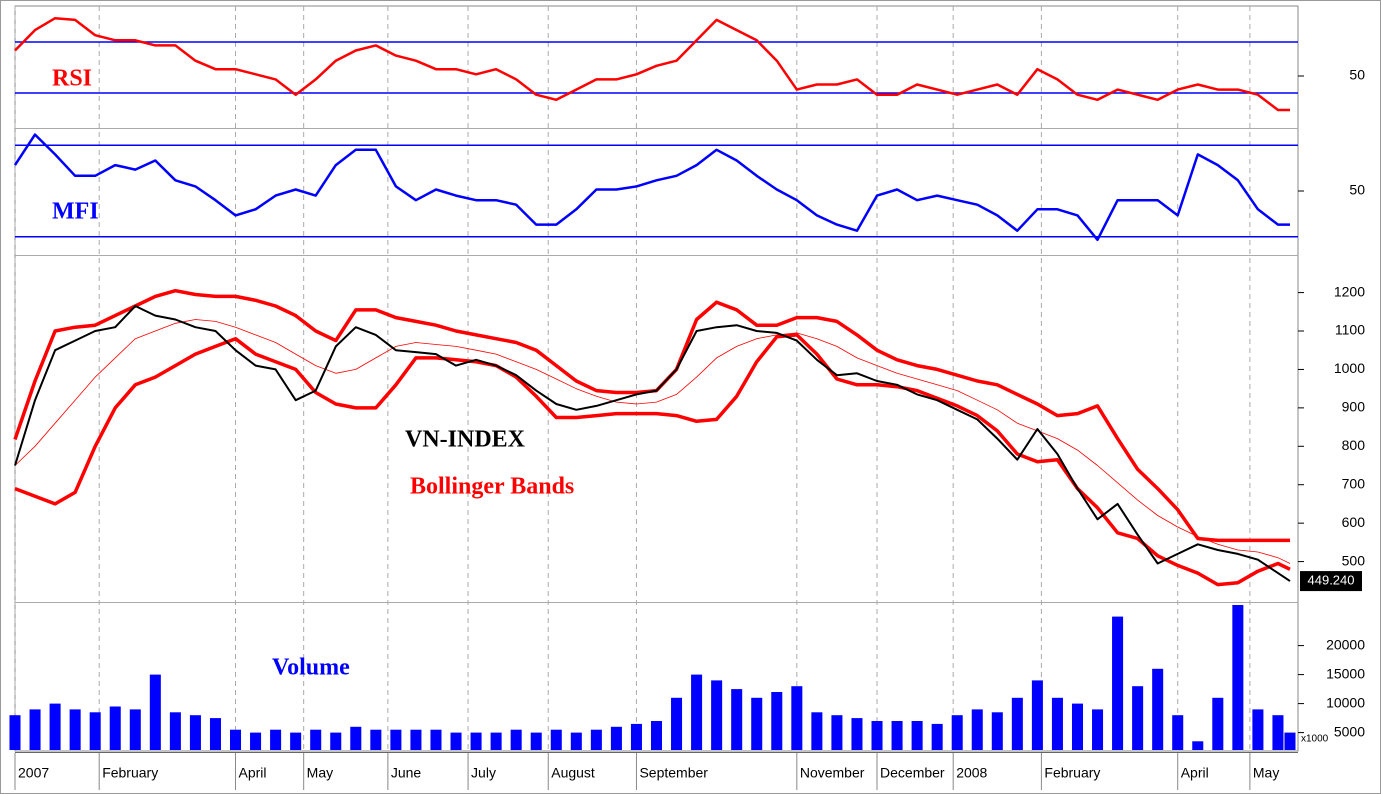 This screenshot has width=1381, height=794. Describe the element at coordinates (492, 487) in the screenshot. I see `bands-label: Bollinger Bands` at that location.